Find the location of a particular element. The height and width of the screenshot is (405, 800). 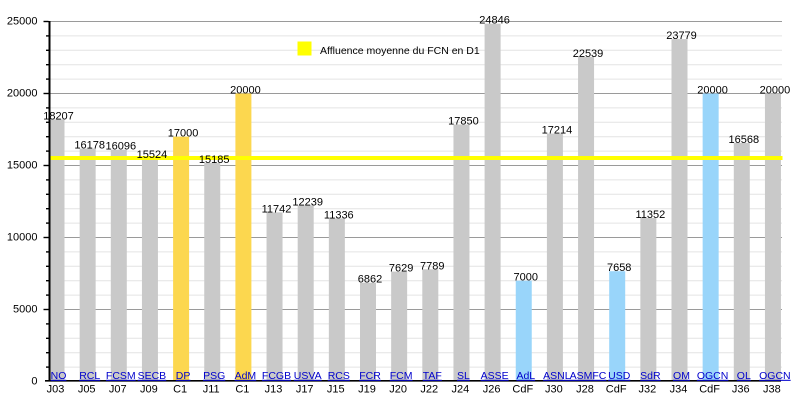

svg-text: RCL is located at coordinates (89, 376).